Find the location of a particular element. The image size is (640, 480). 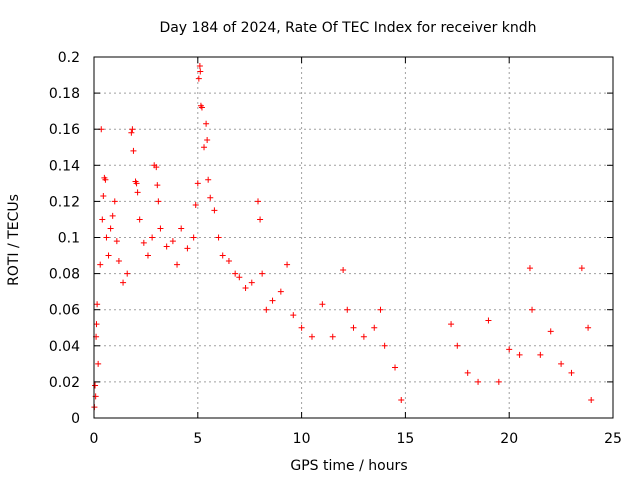

x-tick-label: 25 is located at coordinates (613, 439).